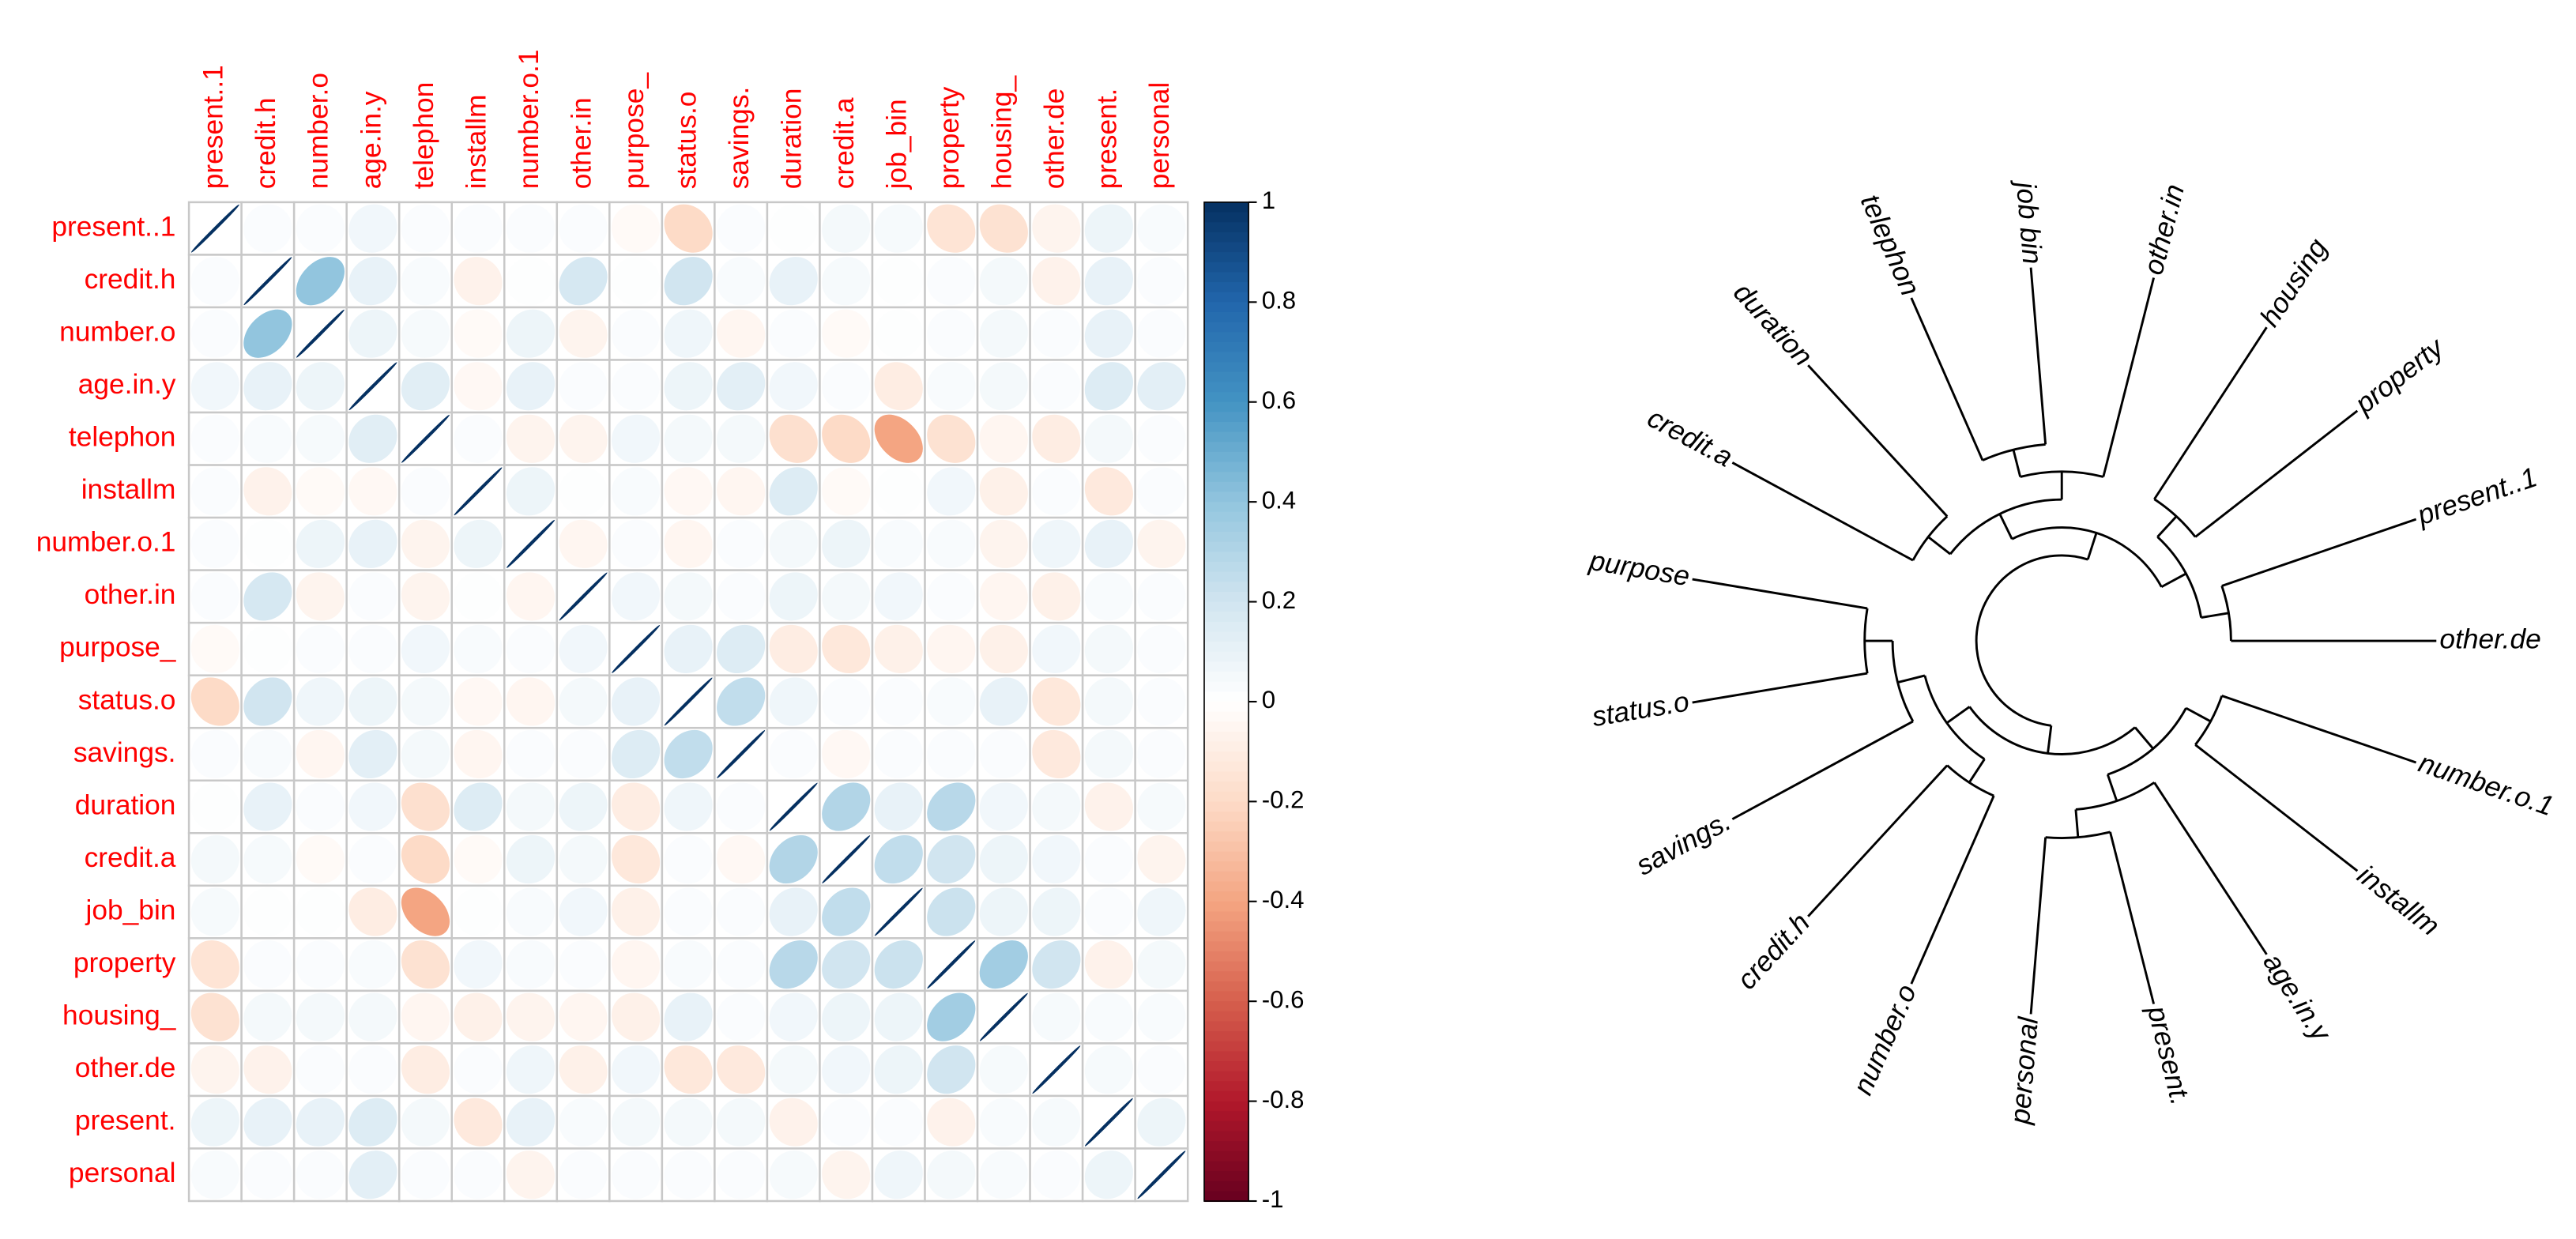  I want to click on leaf-label: other.in, so click(2164, 229).